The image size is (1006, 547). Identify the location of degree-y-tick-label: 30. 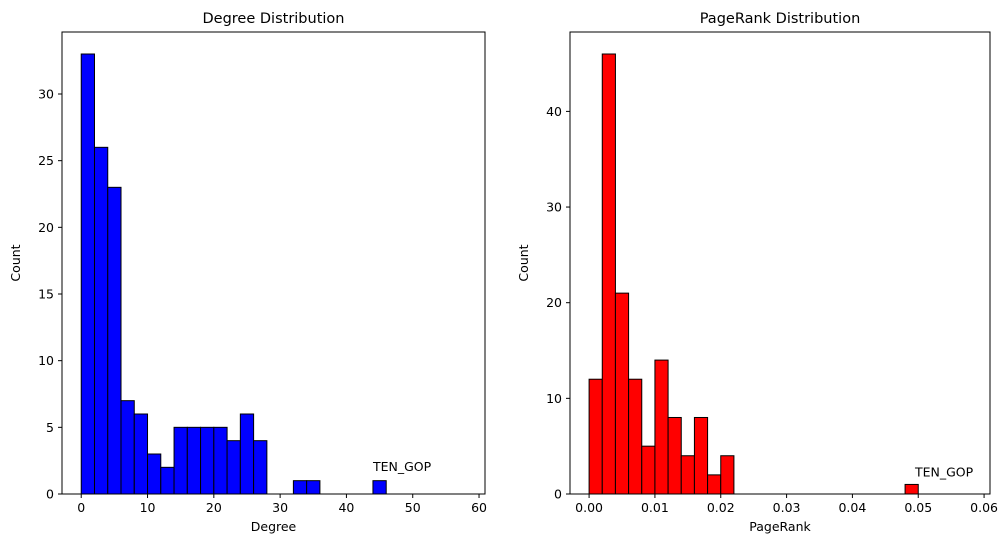
(46, 94).